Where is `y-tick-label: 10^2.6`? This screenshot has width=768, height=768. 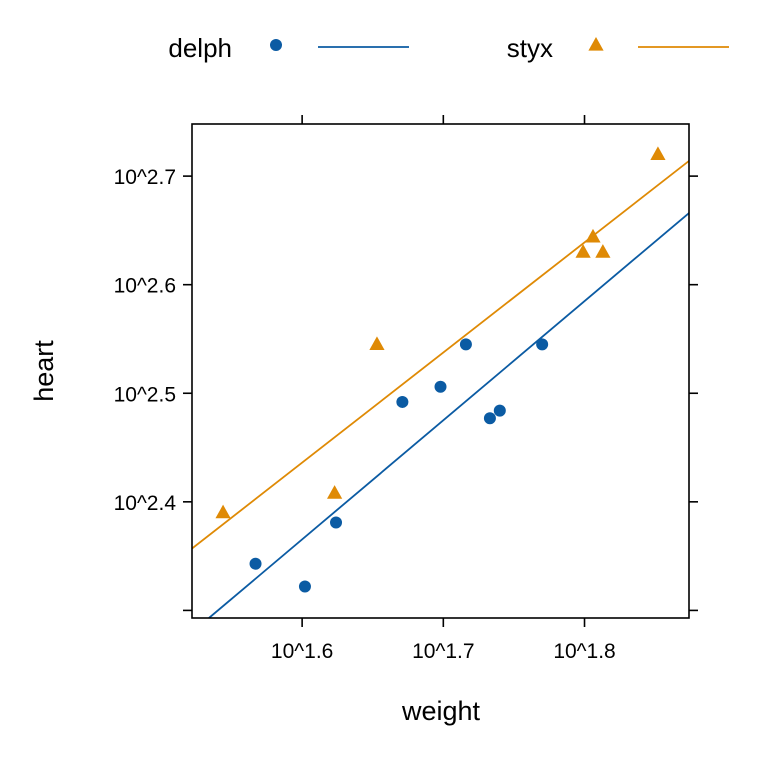
y-tick-label: 10^2.6 is located at coordinates (145, 286).